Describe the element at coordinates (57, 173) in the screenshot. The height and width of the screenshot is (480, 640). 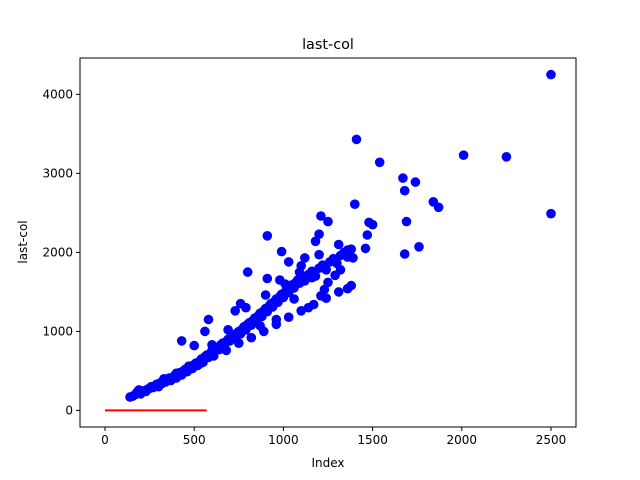
I see `y-tick-label: 3000` at that location.